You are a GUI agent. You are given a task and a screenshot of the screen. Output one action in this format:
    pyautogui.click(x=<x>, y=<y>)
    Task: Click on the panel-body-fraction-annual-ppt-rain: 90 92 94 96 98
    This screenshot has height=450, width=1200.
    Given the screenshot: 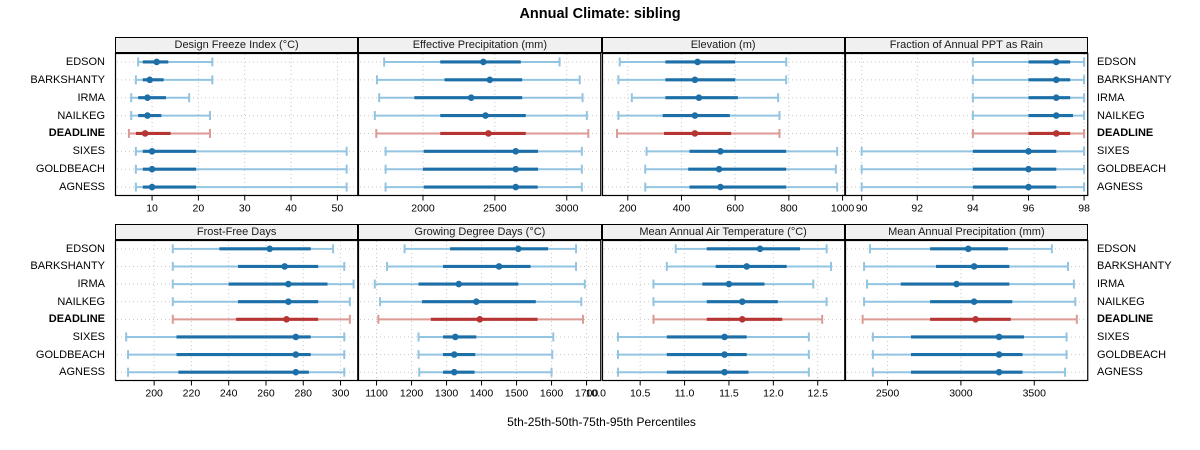 What is the action you would take?
    pyautogui.click(x=967, y=133)
    